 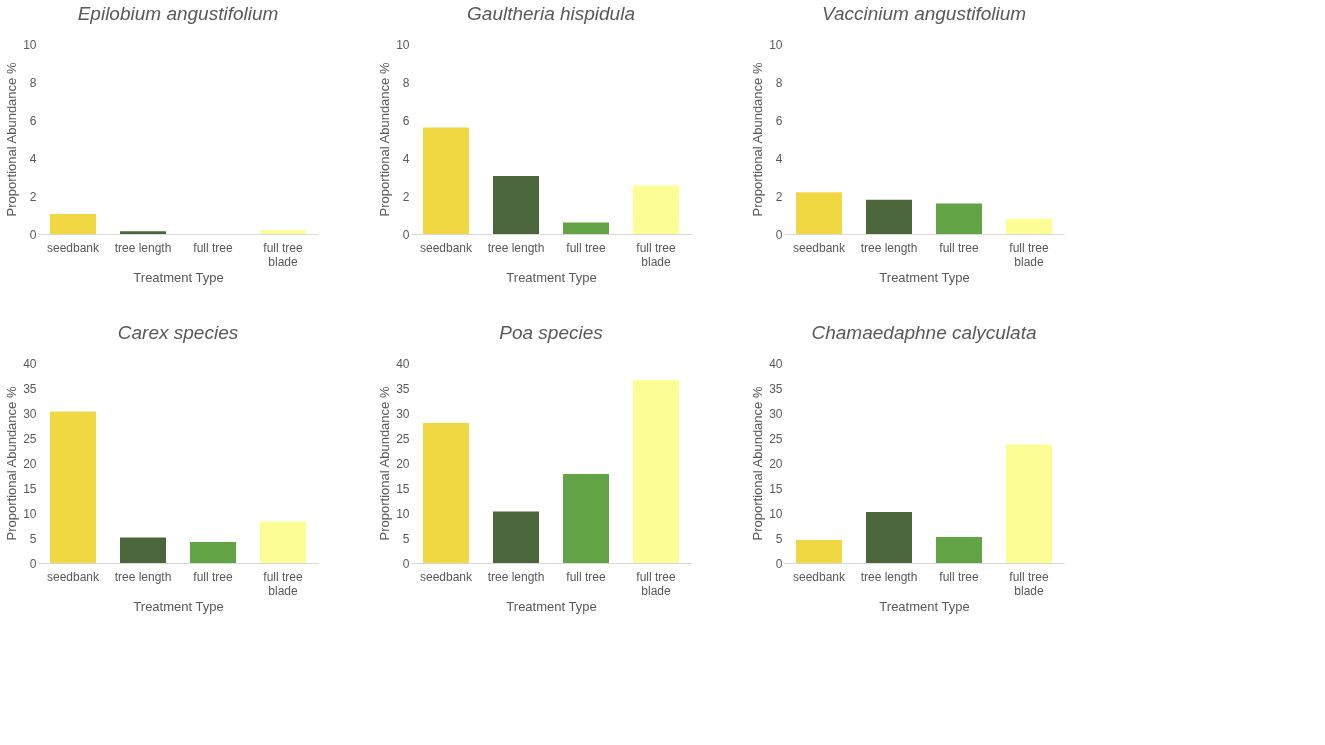 What do you see at coordinates (924, 13) in the screenshot?
I see `chart-title: Vaccinium angustifolium` at bounding box center [924, 13].